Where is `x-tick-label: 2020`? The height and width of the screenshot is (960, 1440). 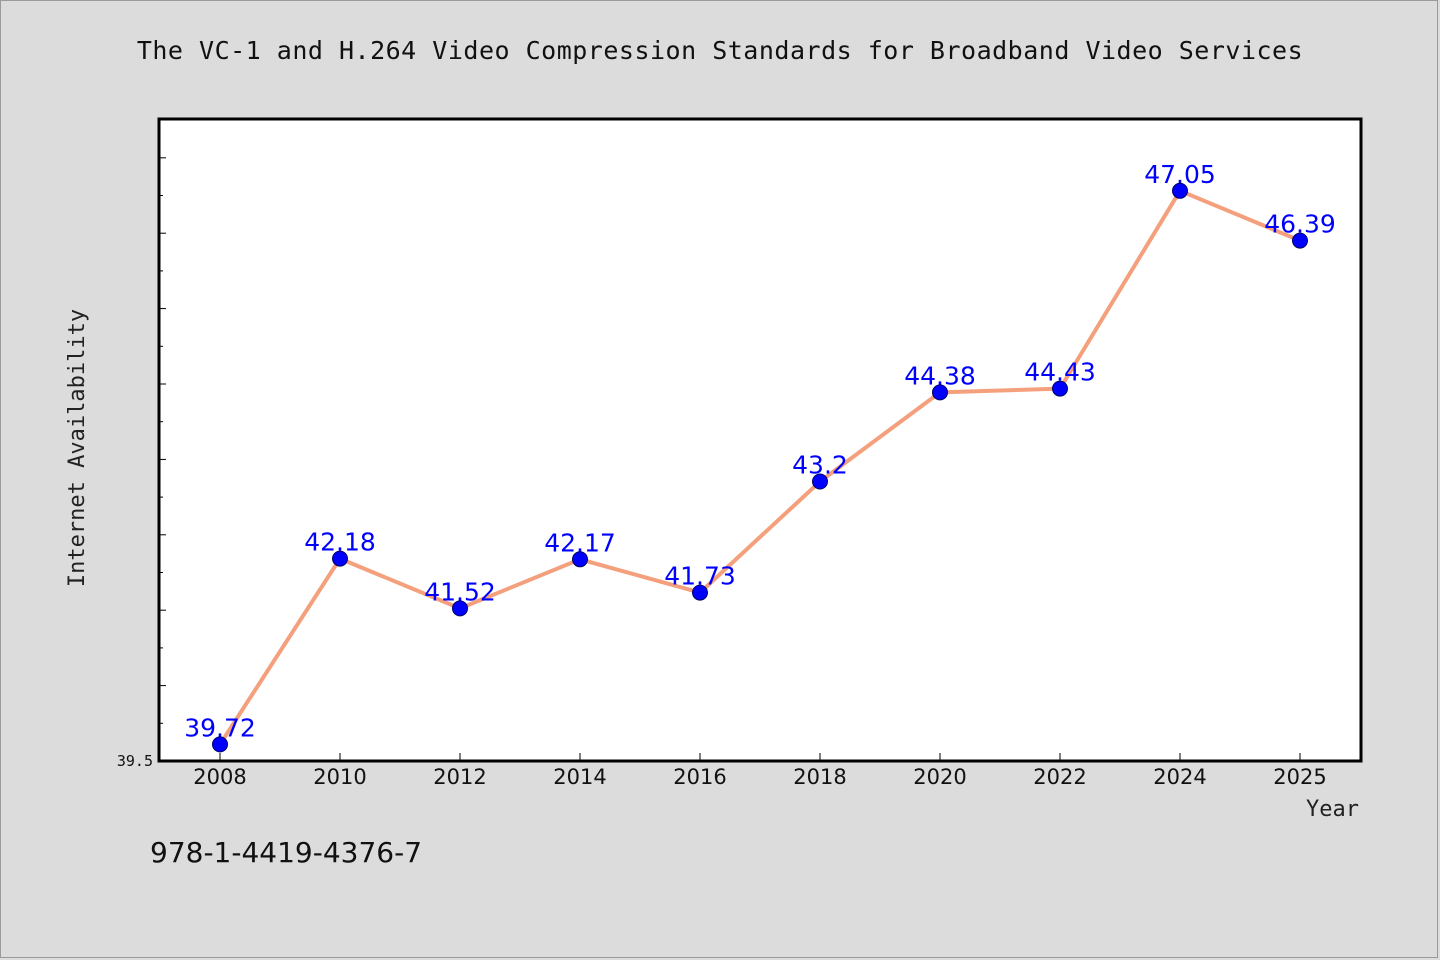 x-tick-label: 2020 is located at coordinates (939, 777).